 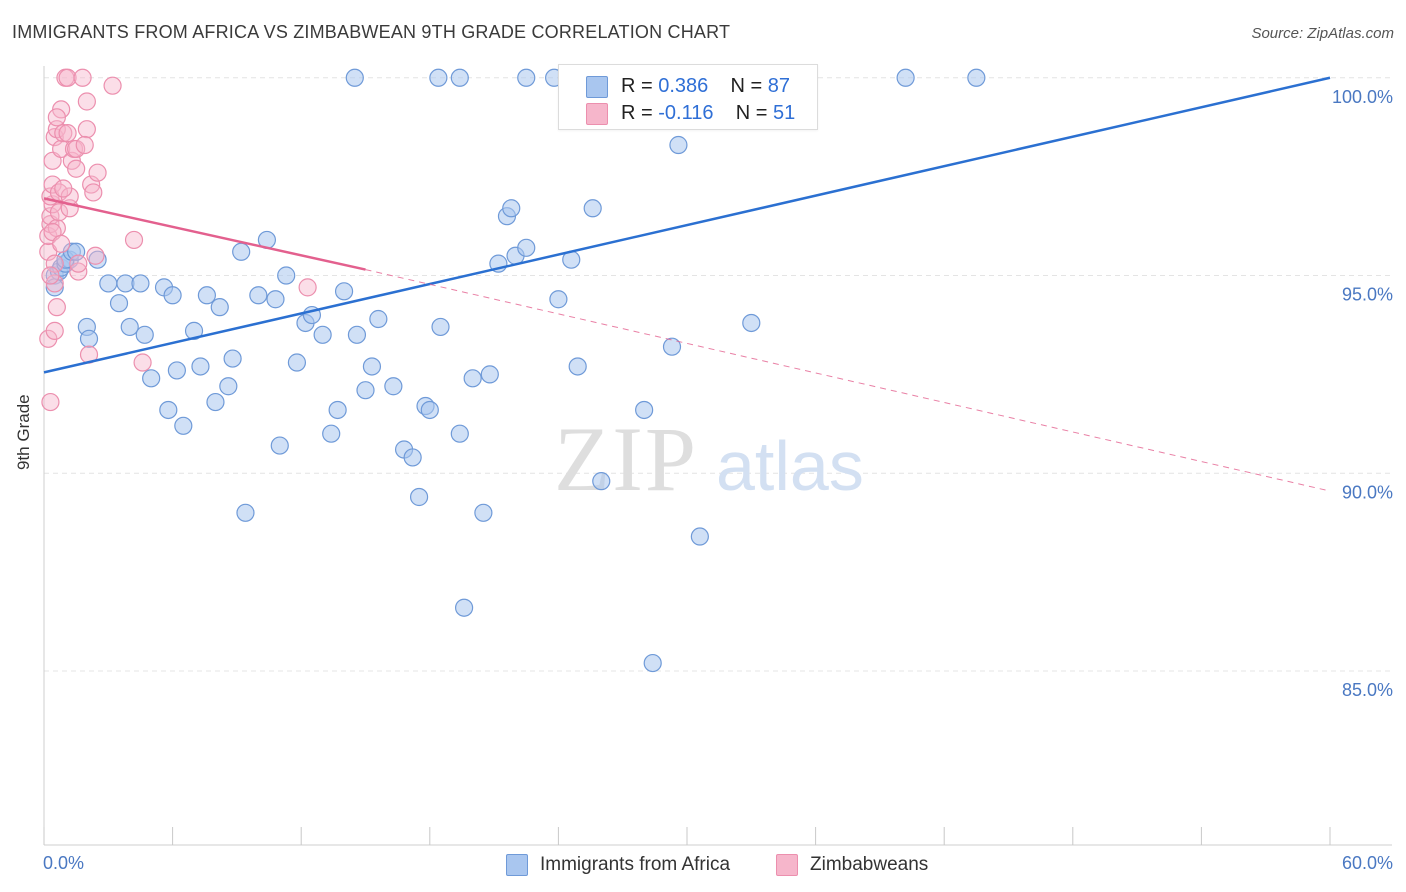 What do you see at coordinates (790, 466) in the screenshot?
I see `watermark-atlas: atlas` at bounding box center [790, 466].